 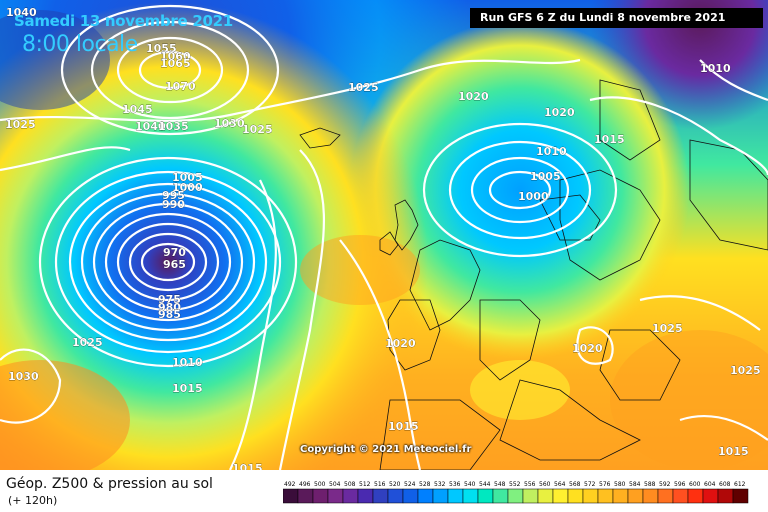 I want to click on product-title: Géop. Z500 & pression au sol, so click(x=109, y=484).